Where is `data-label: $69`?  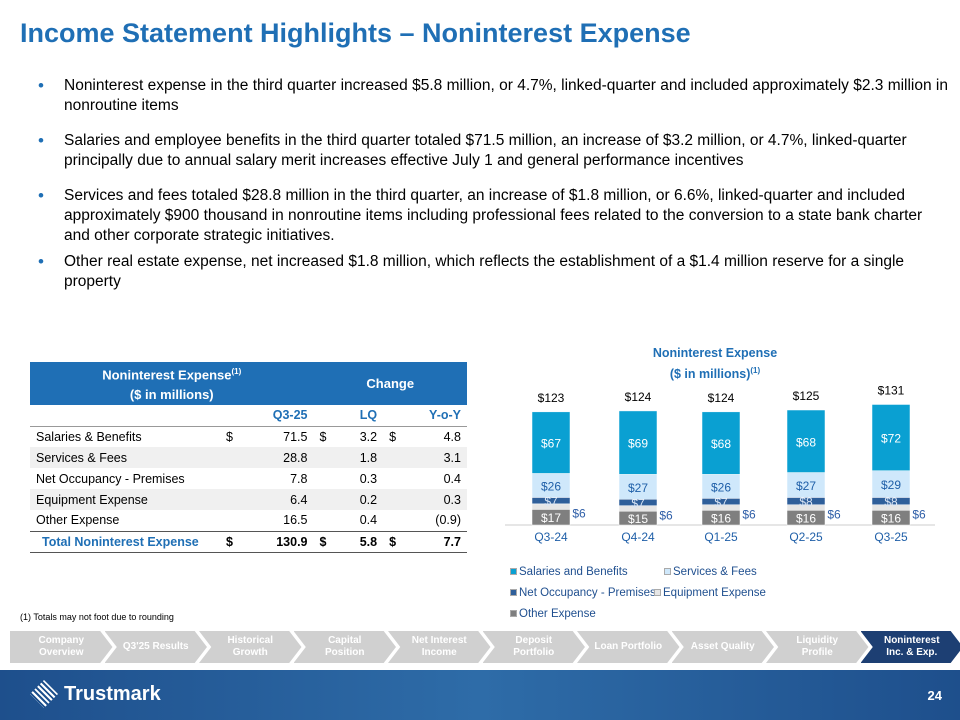
data-label: $69 is located at coordinates (638, 444).